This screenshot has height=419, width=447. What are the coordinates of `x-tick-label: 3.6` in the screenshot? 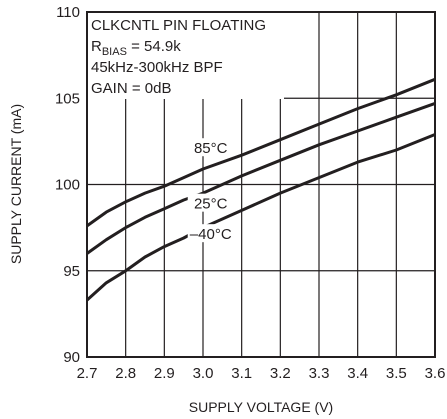 It's located at (435, 373).